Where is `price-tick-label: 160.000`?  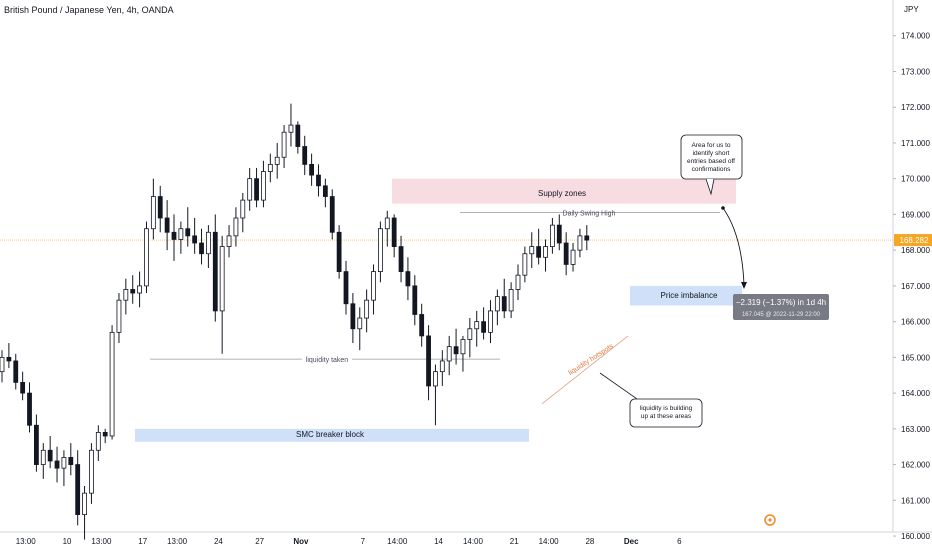
price-tick-label: 160.000 is located at coordinates (915, 536).